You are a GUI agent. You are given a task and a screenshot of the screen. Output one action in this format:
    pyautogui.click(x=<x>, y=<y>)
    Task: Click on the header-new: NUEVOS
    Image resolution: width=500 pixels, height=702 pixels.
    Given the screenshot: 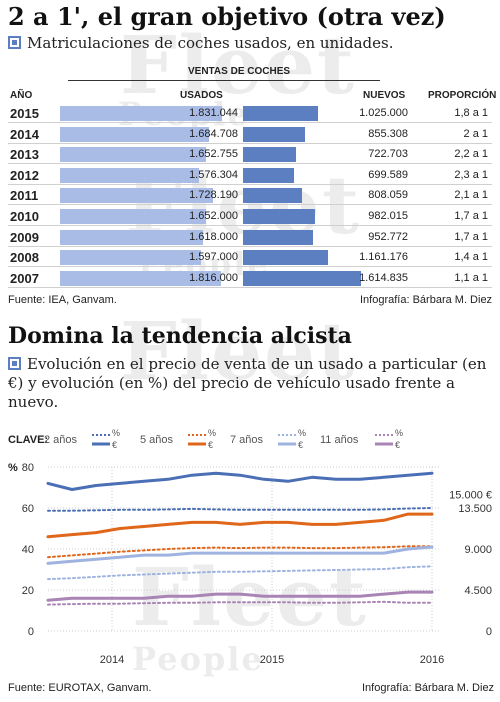 What is the action you would take?
    pyautogui.click(x=384, y=95)
    